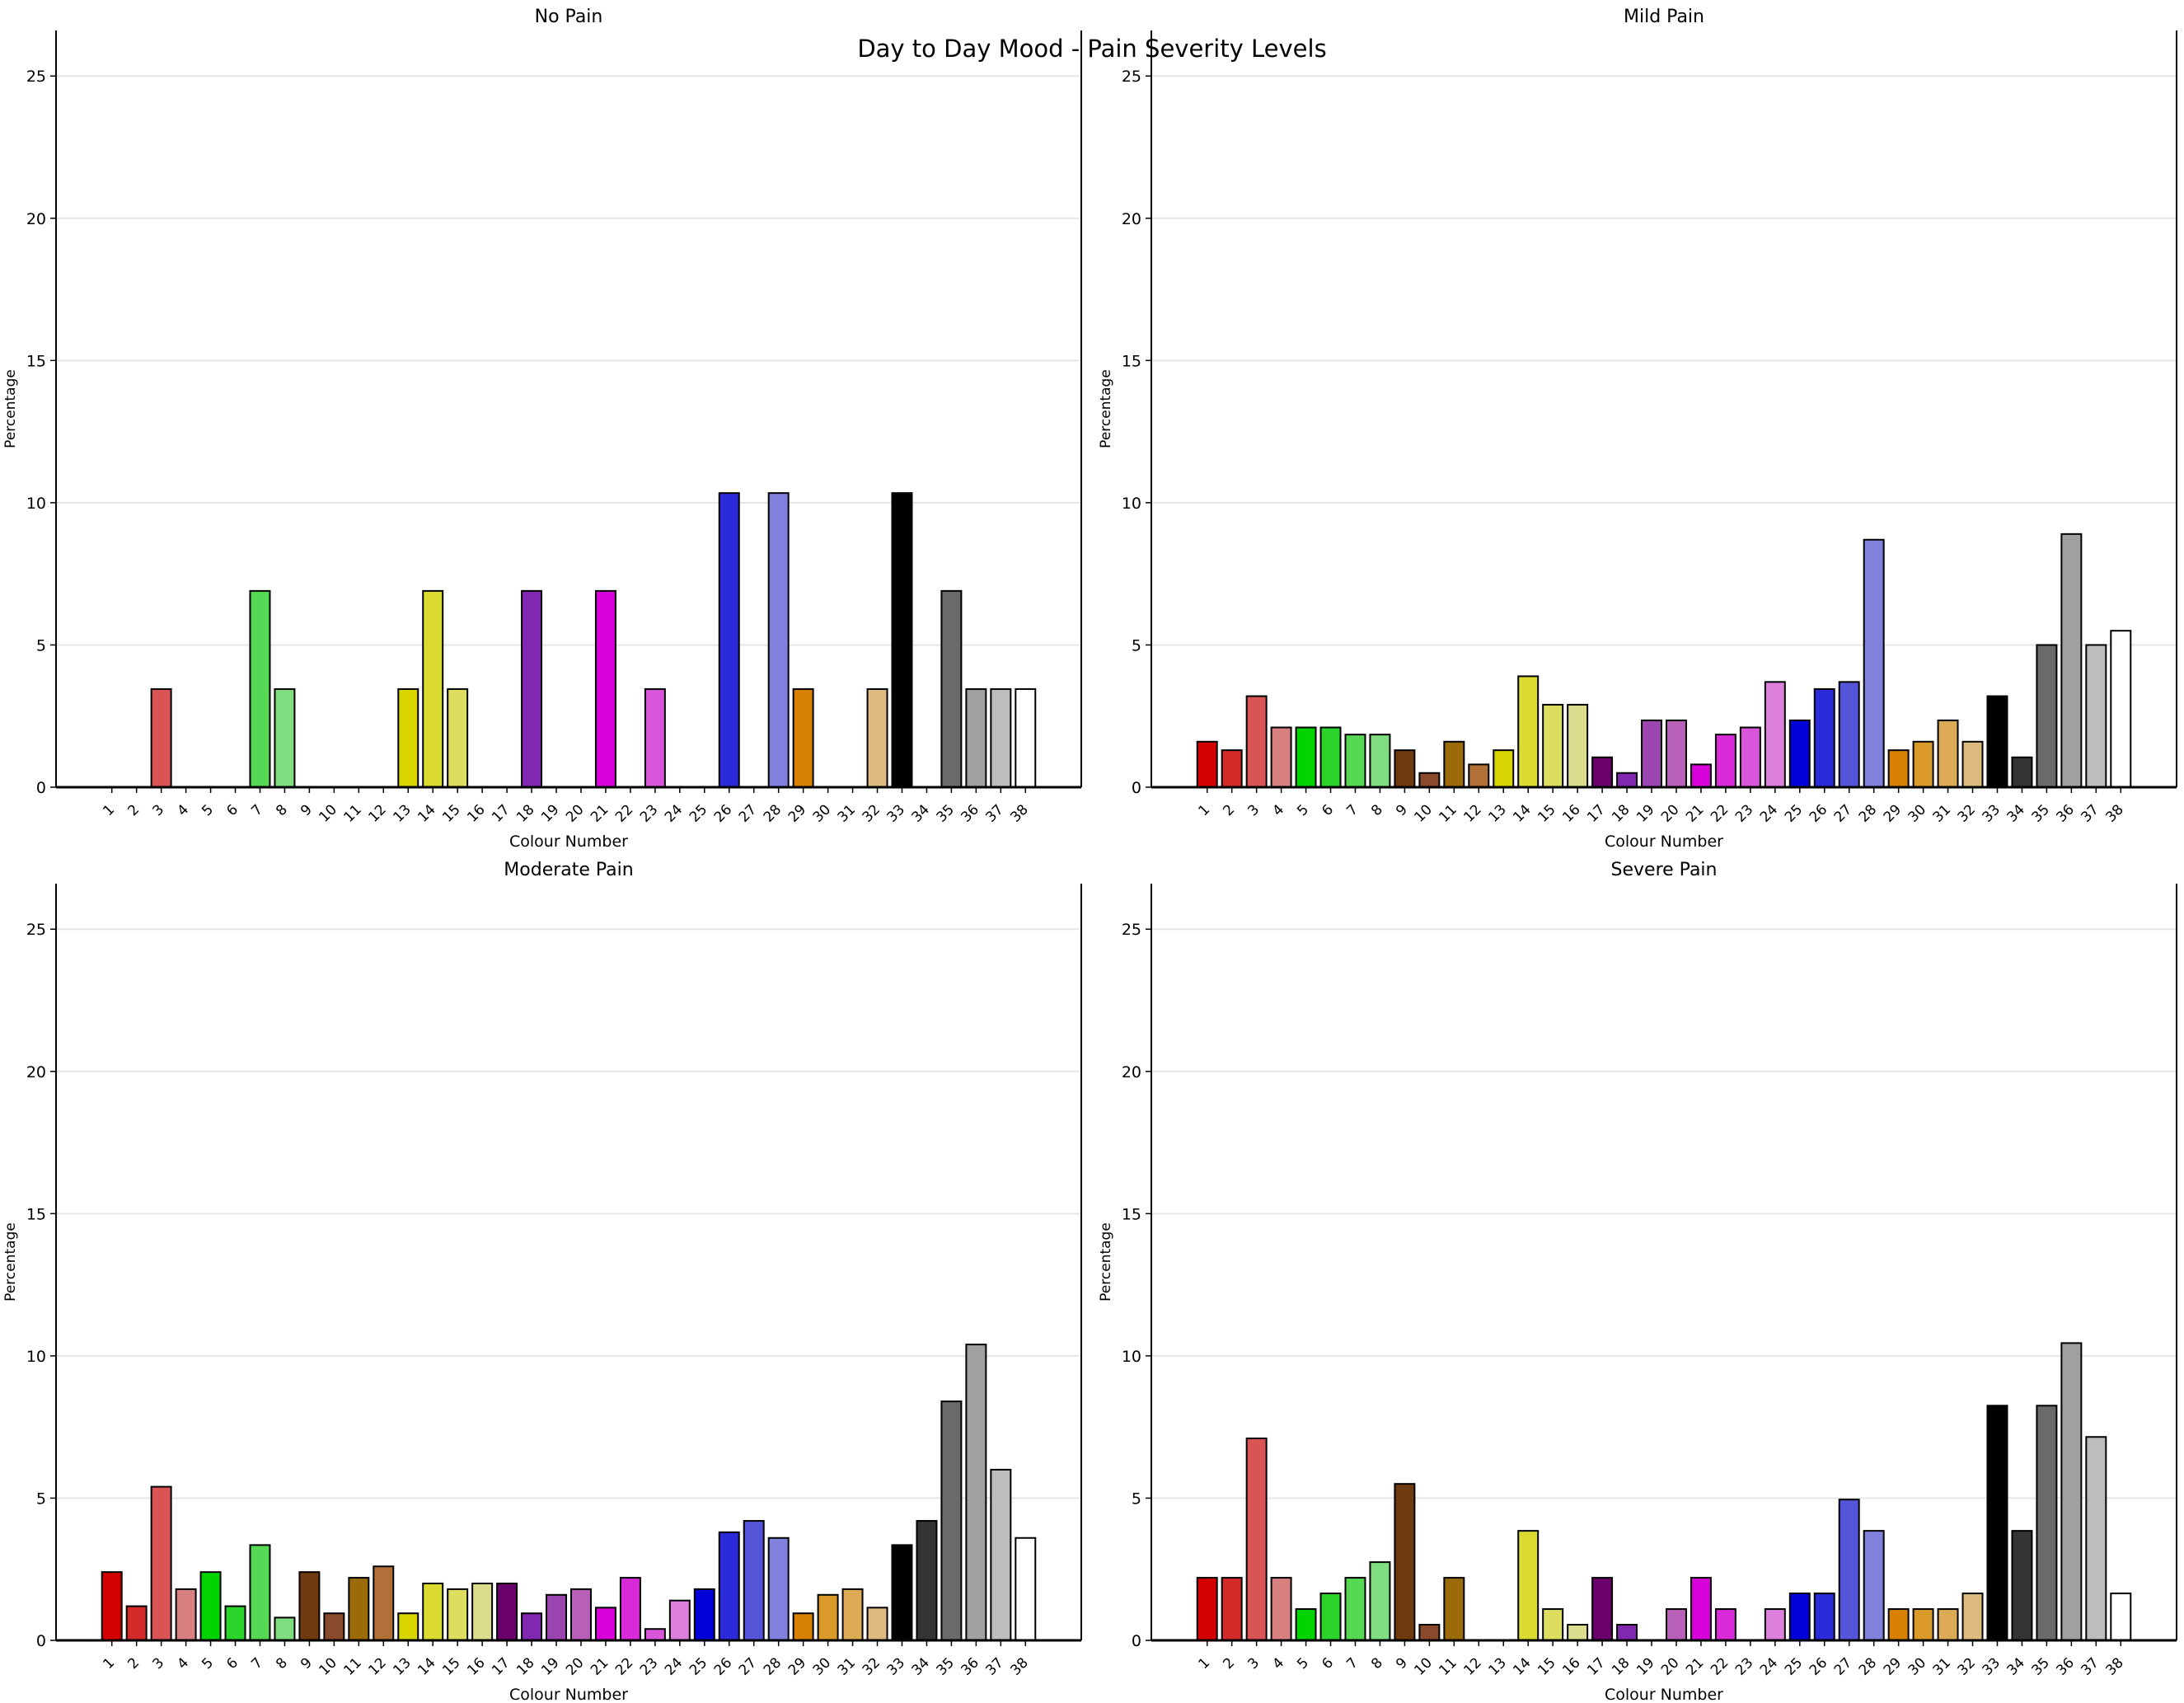  What do you see at coordinates (1621, 813) in the screenshot?
I see `x-tick-label: 18` at bounding box center [1621, 813].